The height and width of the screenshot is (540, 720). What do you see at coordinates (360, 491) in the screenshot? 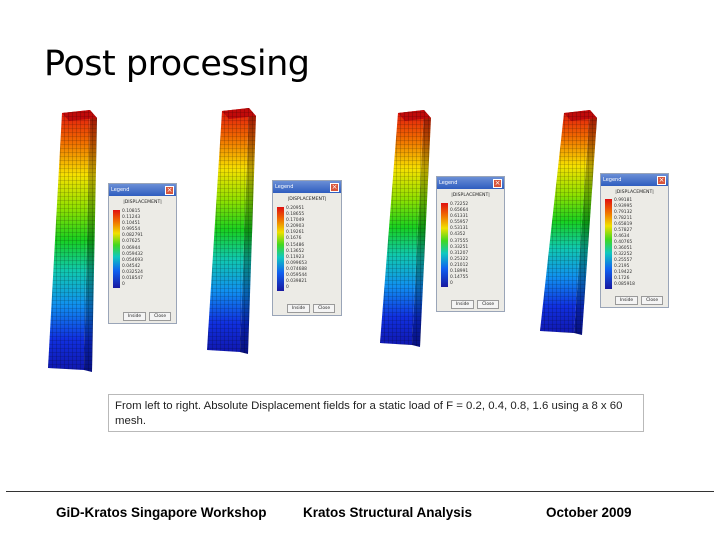
I see `footer-divider` at bounding box center [360, 491].